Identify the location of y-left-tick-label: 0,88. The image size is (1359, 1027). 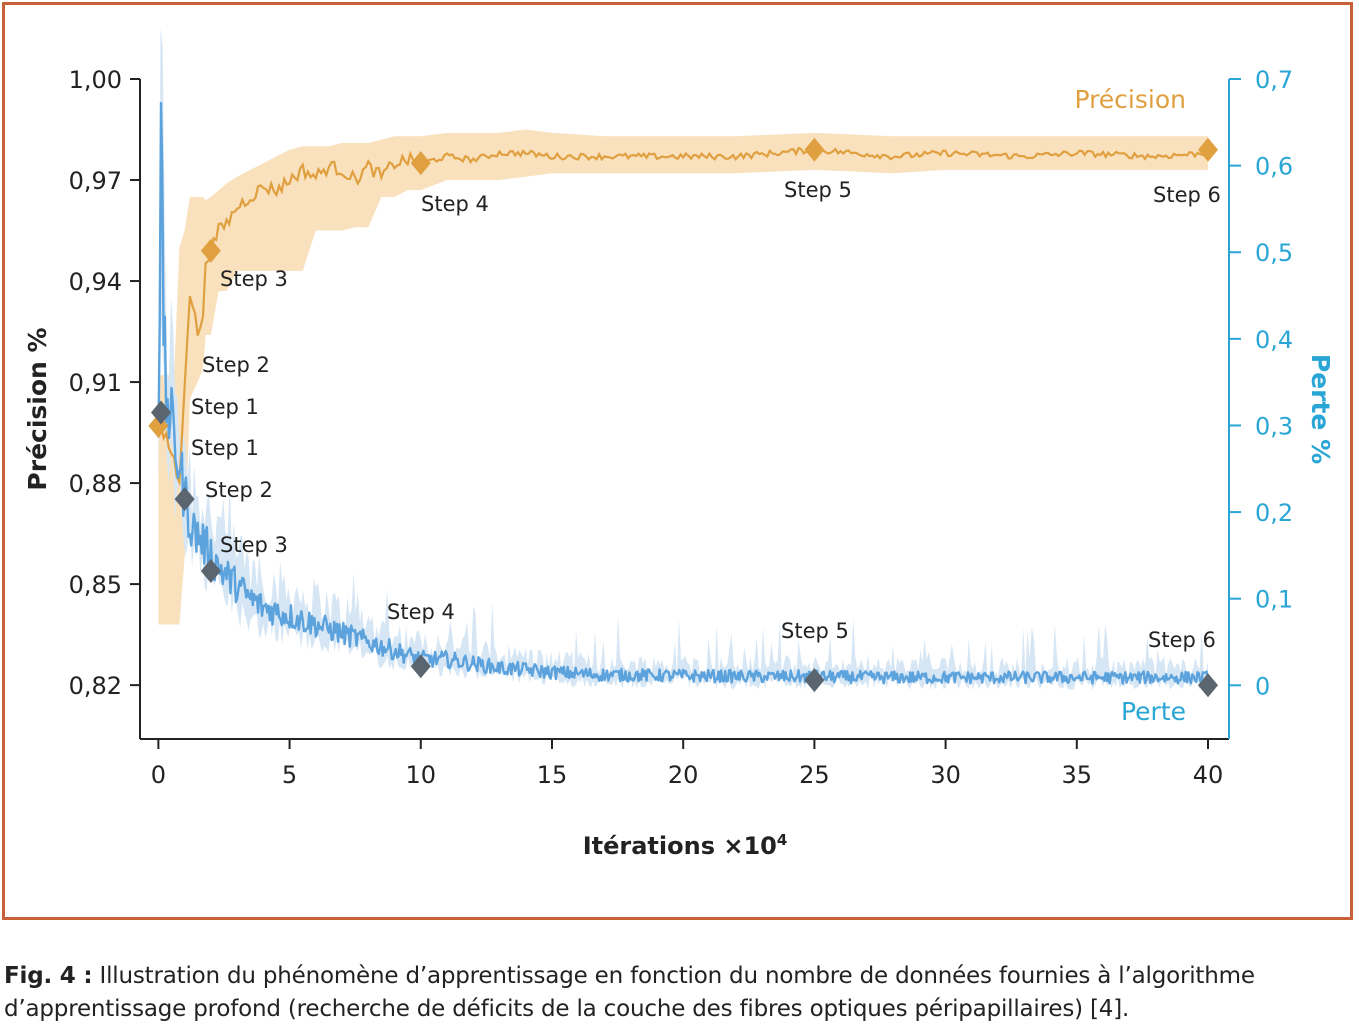
(95, 484).